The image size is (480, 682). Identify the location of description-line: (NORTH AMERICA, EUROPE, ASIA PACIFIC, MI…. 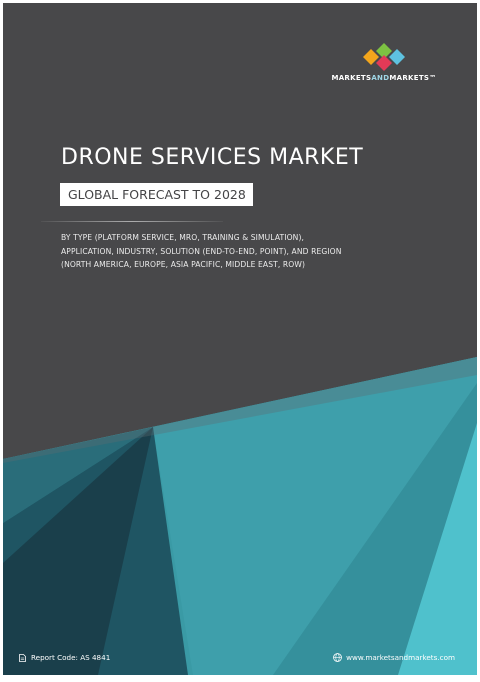
(183, 264).